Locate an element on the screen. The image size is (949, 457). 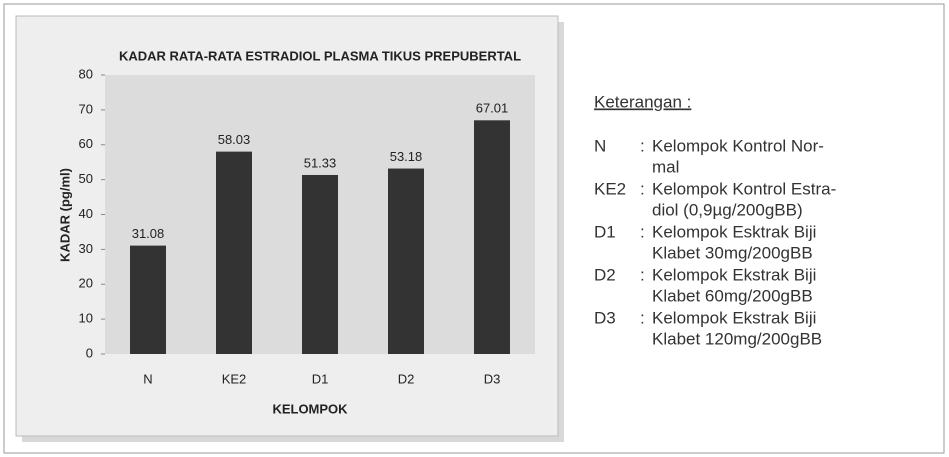
y-tick-label: 80 is located at coordinates (86, 73).